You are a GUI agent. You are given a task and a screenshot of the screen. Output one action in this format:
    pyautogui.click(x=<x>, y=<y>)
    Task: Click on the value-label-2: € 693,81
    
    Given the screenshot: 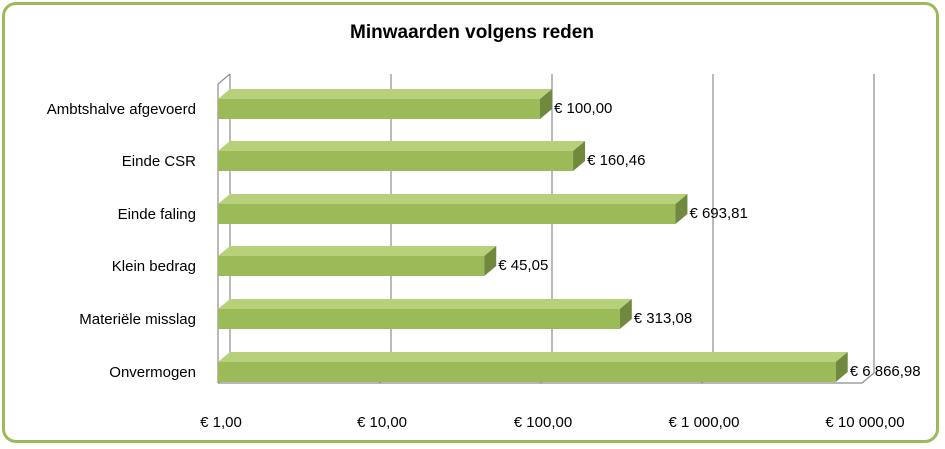 What is the action you would take?
    pyautogui.click(x=718, y=213)
    